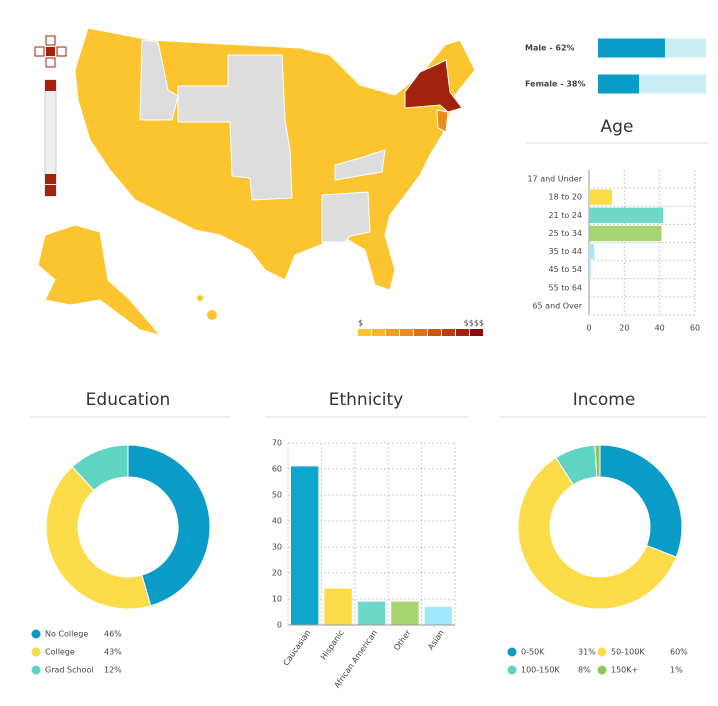 The height and width of the screenshot is (706, 718). What do you see at coordinates (584, 670) in the screenshot?
I see `legend-value: 8%` at bounding box center [584, 670].